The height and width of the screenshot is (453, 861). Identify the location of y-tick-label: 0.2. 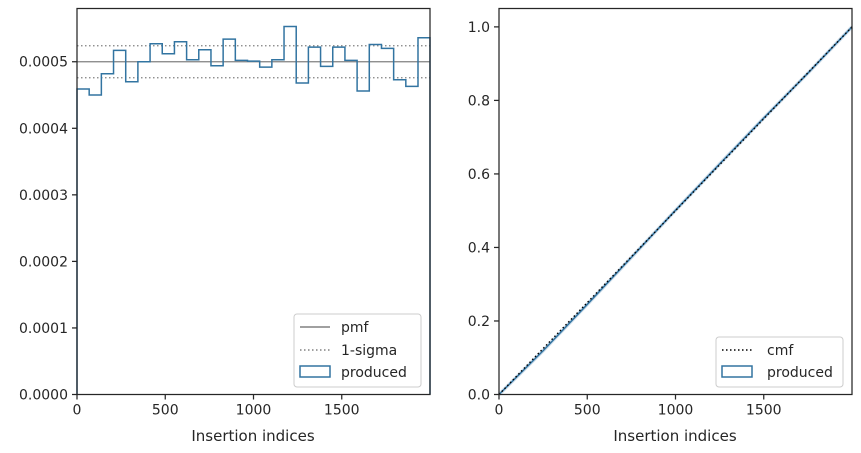
(479, 322).